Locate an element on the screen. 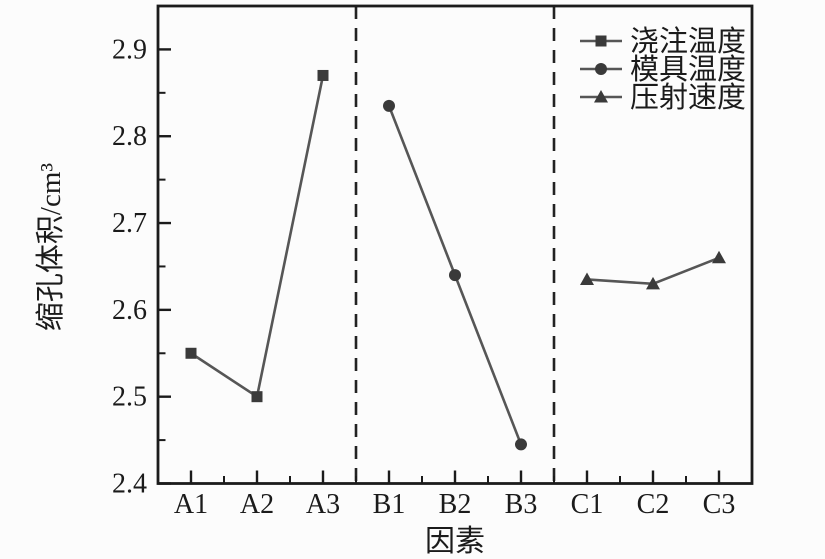  legend-item: 压射速度 is located at coordinates (663, 97).